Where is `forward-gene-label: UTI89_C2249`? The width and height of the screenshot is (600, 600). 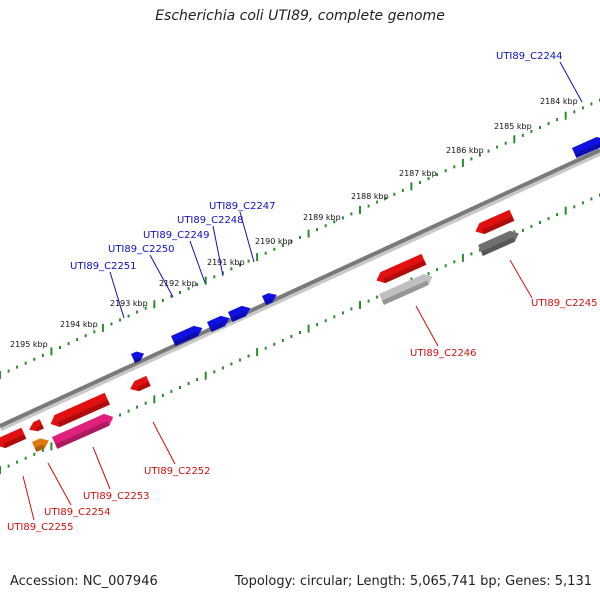
forward-gene-label: UTI89_C2249 is located at coordinates (176, 235).